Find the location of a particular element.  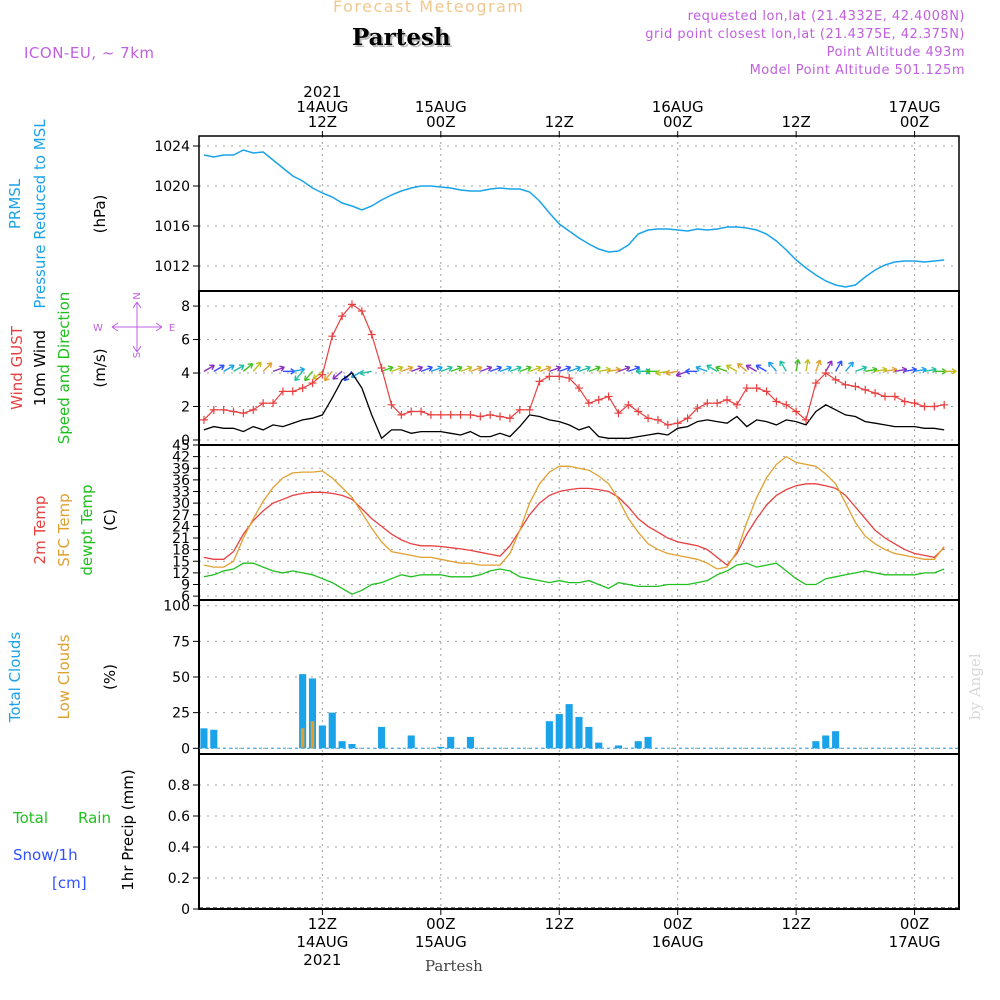

compass-north-label: N is located at coordinates (137, 295).